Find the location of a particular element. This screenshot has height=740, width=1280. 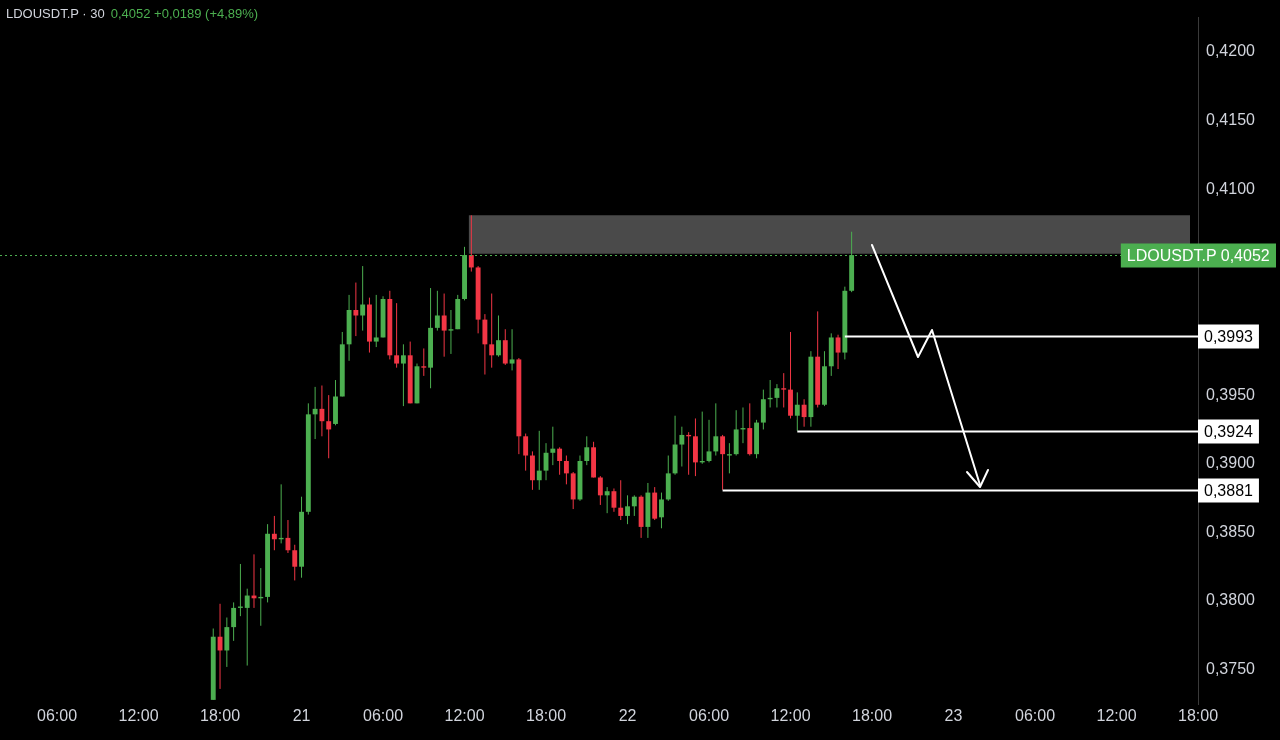

chart-title: LDOUSDT.P · 30 is located at coordinates (55, 13).